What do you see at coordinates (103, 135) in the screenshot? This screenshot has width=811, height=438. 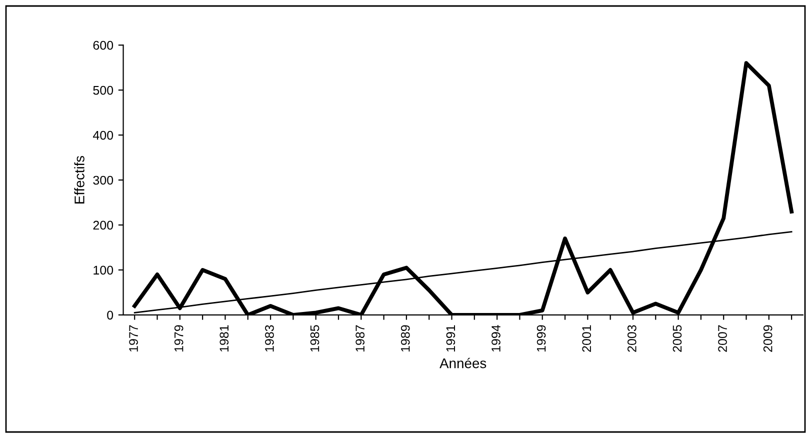 I see `y-tick-label: 400` at bounding box center [103, 135].